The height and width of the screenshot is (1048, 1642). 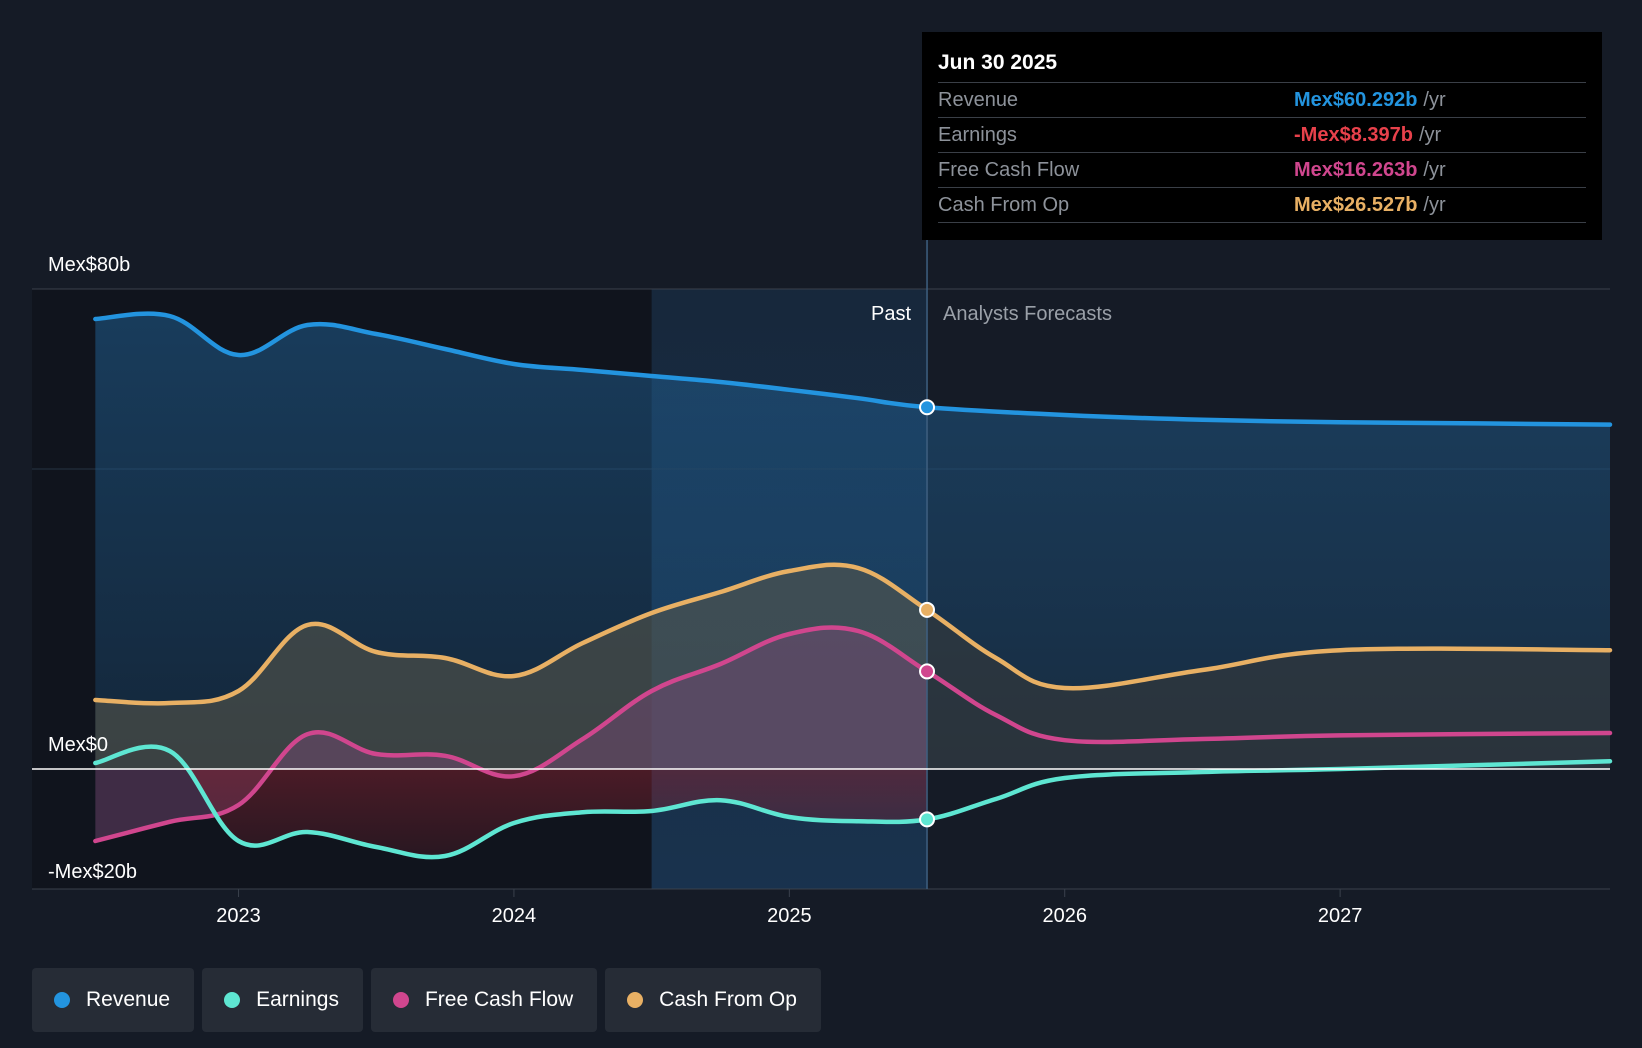 I want to click on x-tick-label: 2024, so click(x=514, y=916).